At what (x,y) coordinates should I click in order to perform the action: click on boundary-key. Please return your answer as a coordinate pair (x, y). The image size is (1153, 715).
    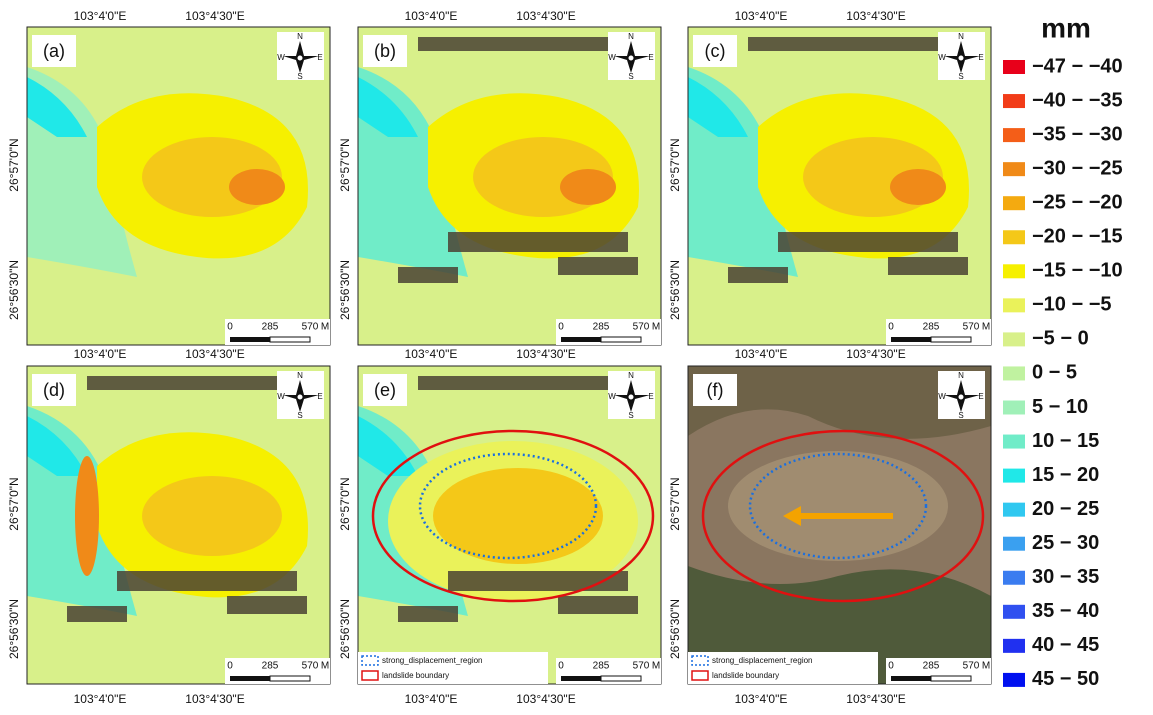
    Looking at the image, I should click on (370, 675).